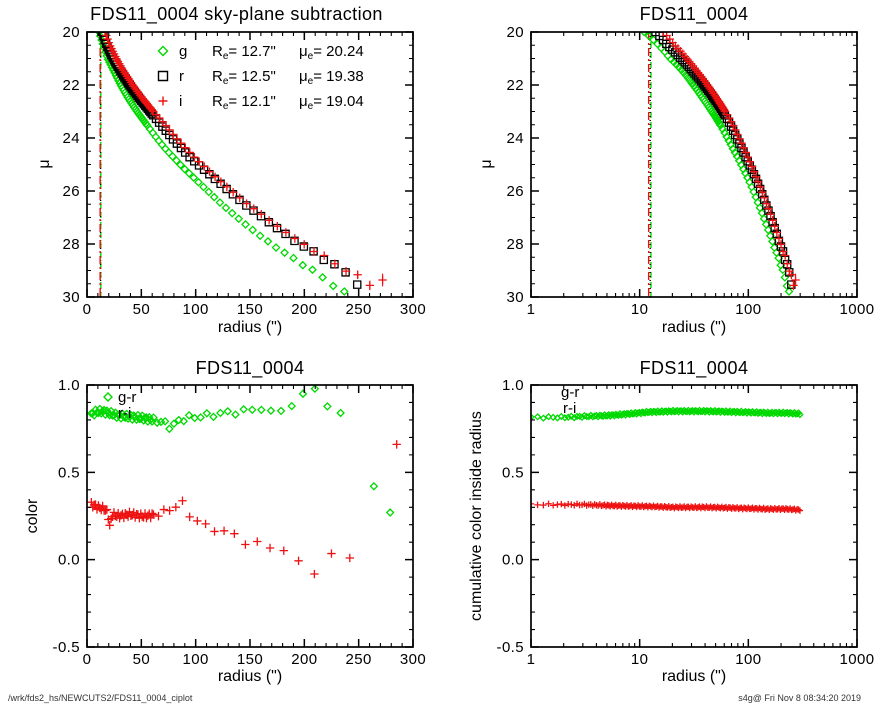  I want to click on legend-re-value: Re= 12.5", so click(244, 77).